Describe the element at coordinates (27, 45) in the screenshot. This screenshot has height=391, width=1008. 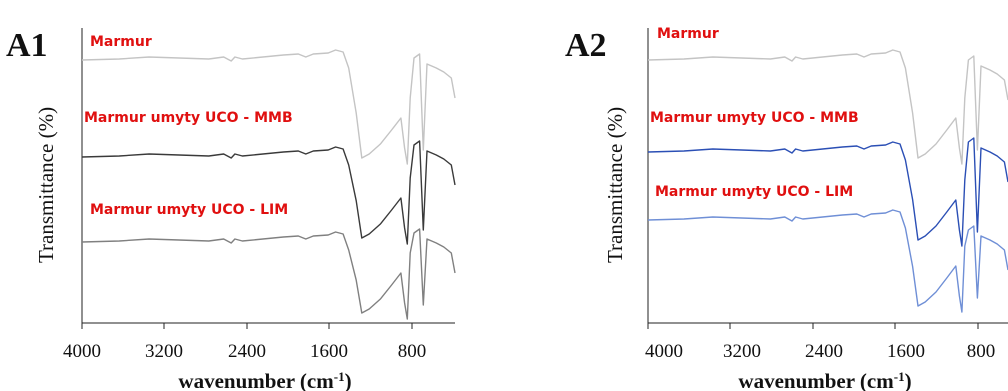
I see `panel-label: A1` at that location.